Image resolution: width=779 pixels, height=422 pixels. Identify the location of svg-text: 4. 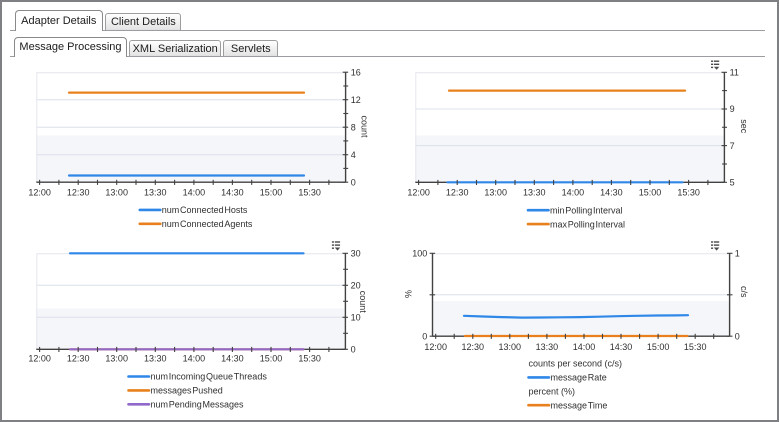
(353, 155).